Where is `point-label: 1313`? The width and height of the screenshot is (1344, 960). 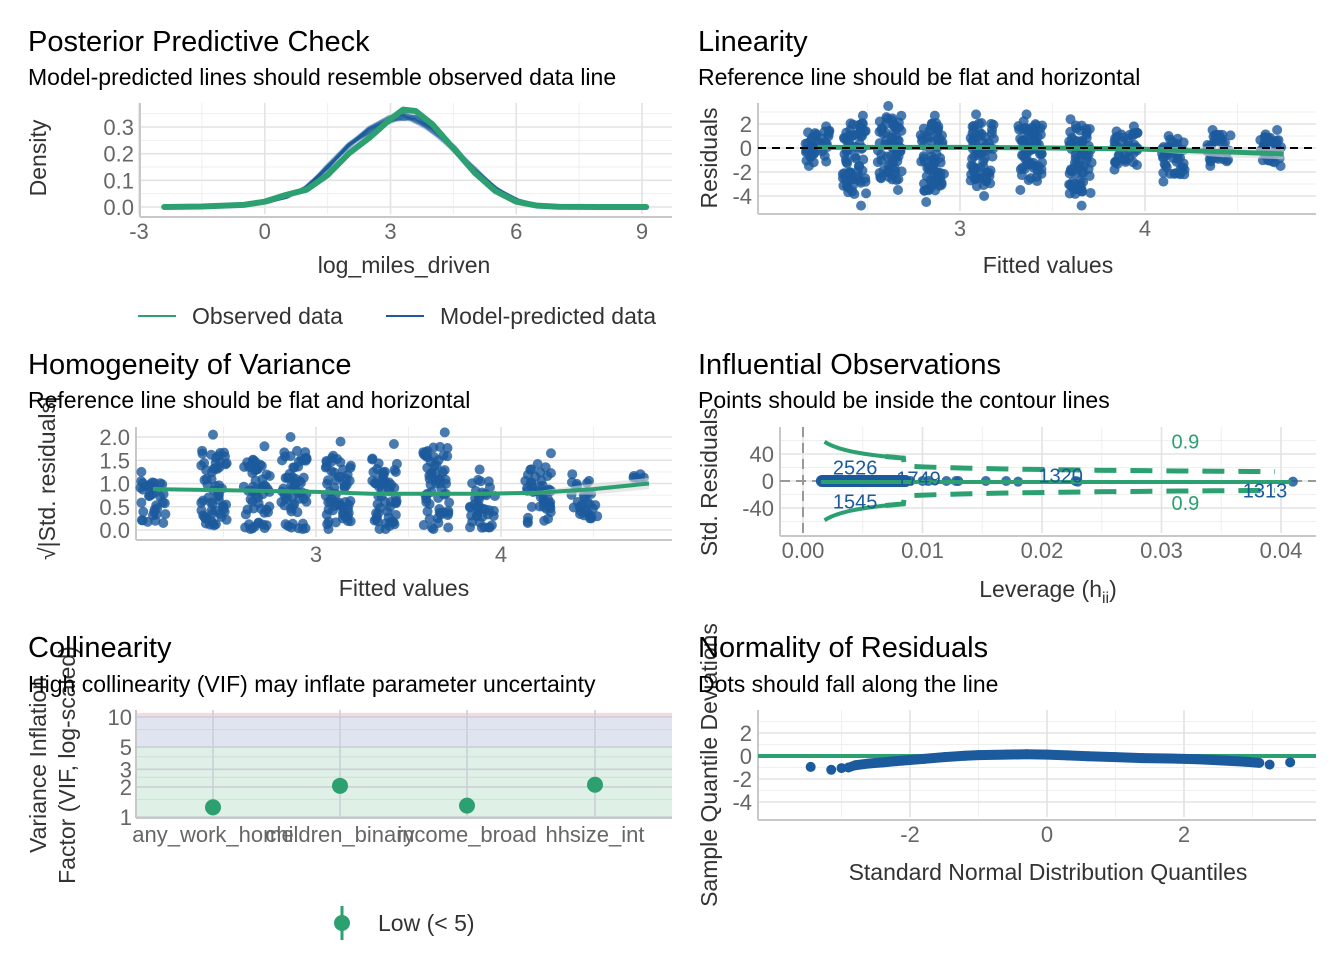 point-label: 1313 is located at coordinates (1265, 491).